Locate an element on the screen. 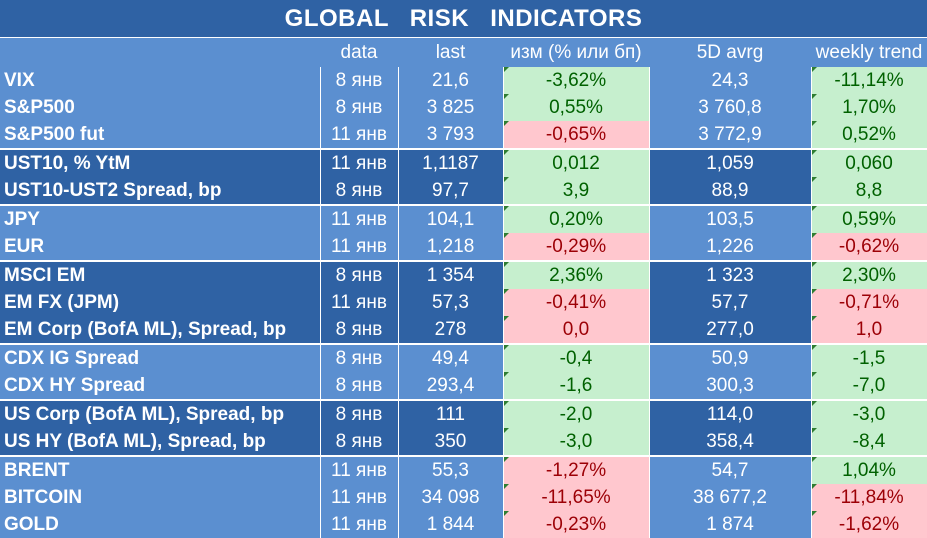 The image size is (927, 538). last-value-cell: 104,1 is located at coordinates (451, 218).